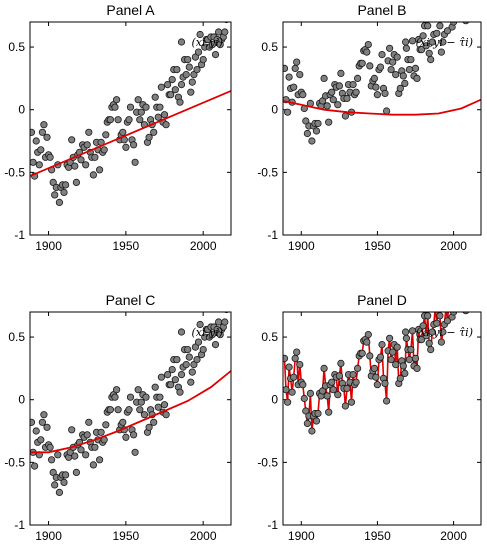 Image resolution: width=487 pixels, height=550 pixels. I want to click on panel-title: Panel C, so click(131, 300).